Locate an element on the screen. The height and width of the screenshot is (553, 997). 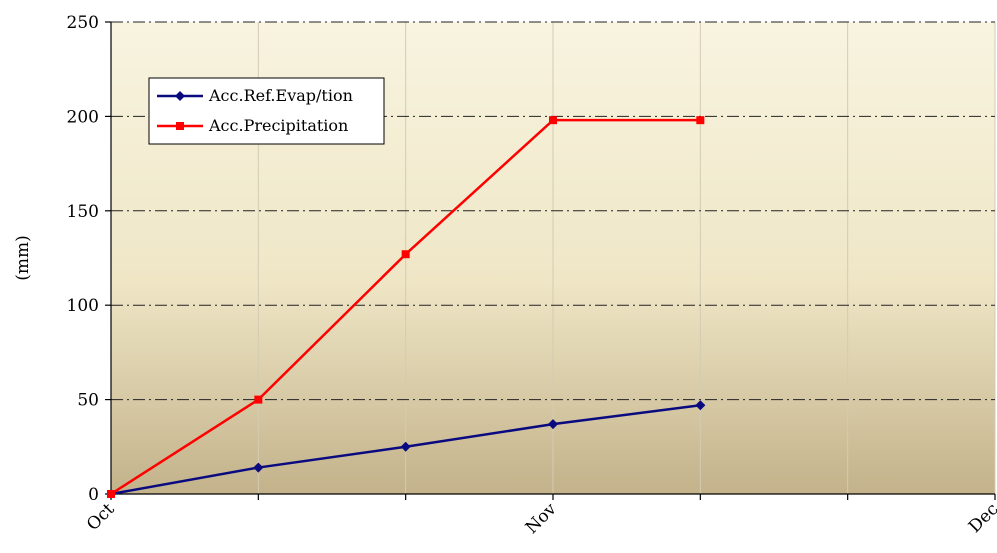
legend: Acc.Ref.Evap/tion Acc.Precipitation is located at coordinates (266, 111).